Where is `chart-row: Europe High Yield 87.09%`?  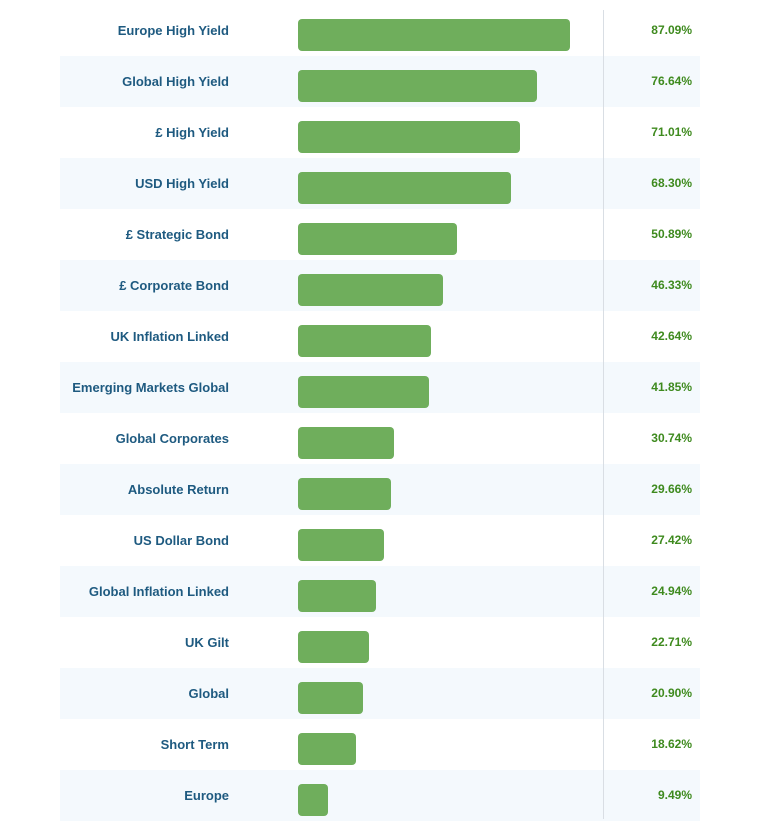 chart-row: Europe High Yield 87.09% is located at coordinates (380, 30).